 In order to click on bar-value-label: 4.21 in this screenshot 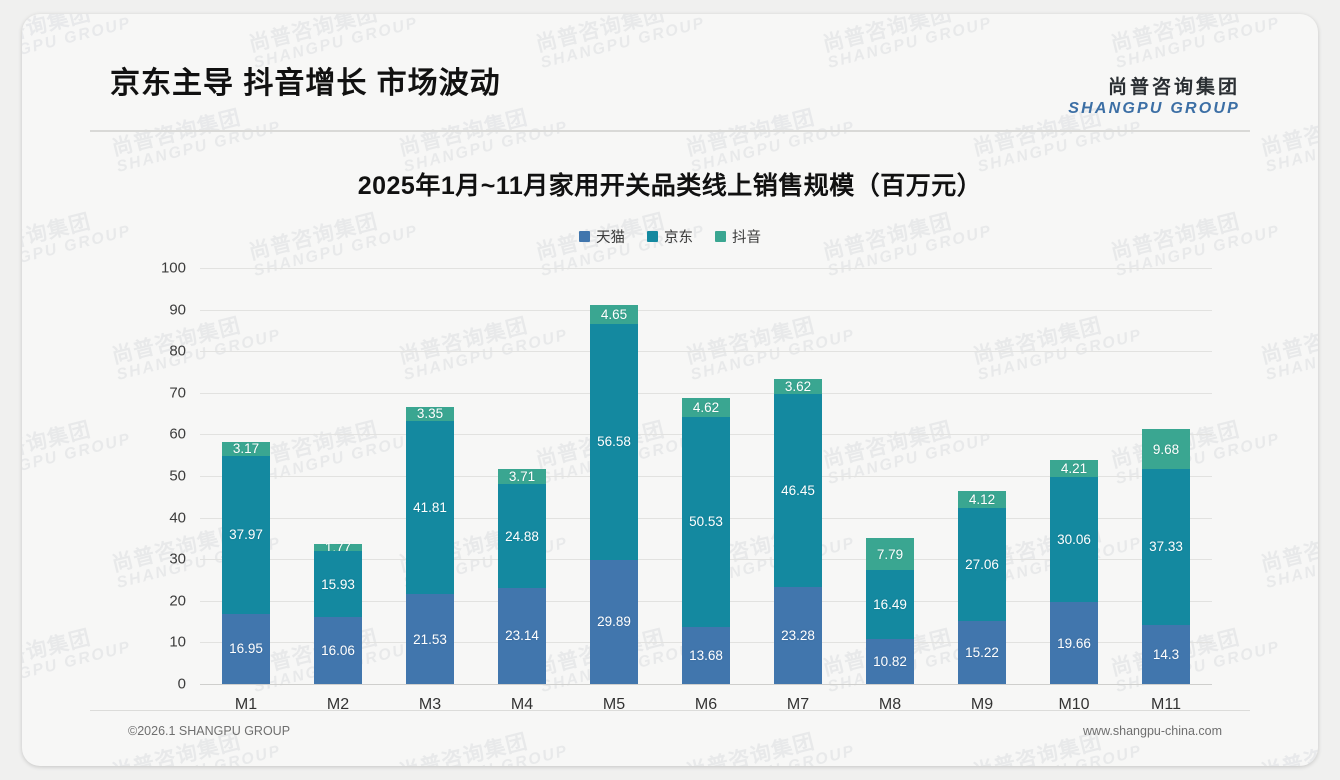, I will do `click(1074, 468)`.